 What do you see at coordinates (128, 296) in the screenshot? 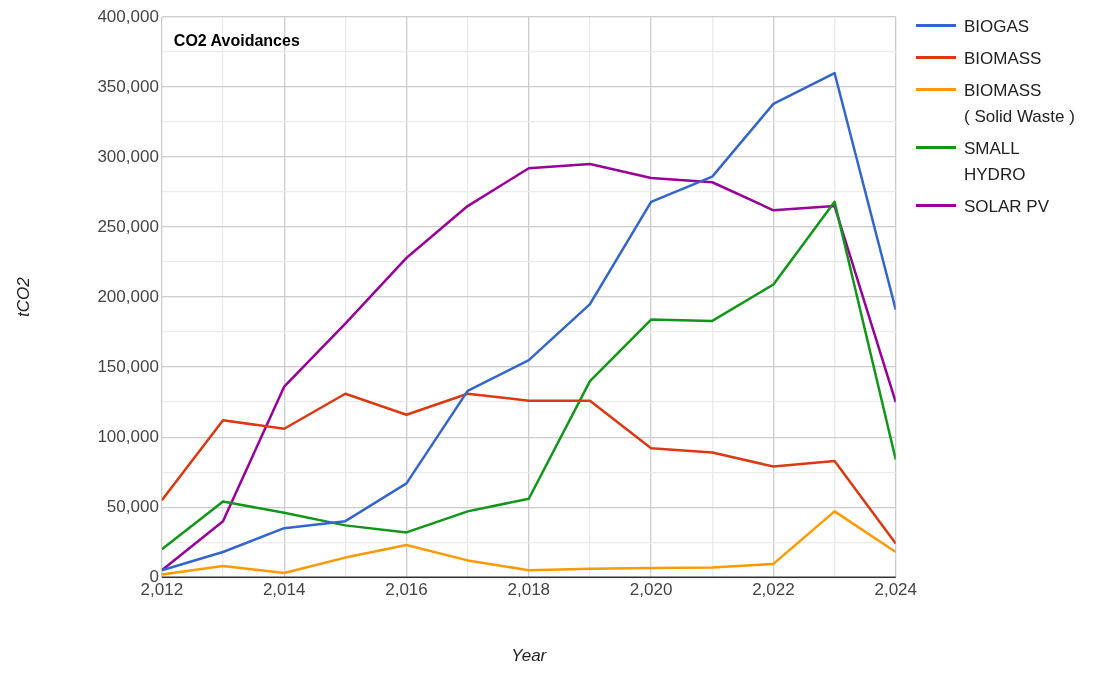
I see `y-tick-label: 200,000` at bounding box center [128, 296].